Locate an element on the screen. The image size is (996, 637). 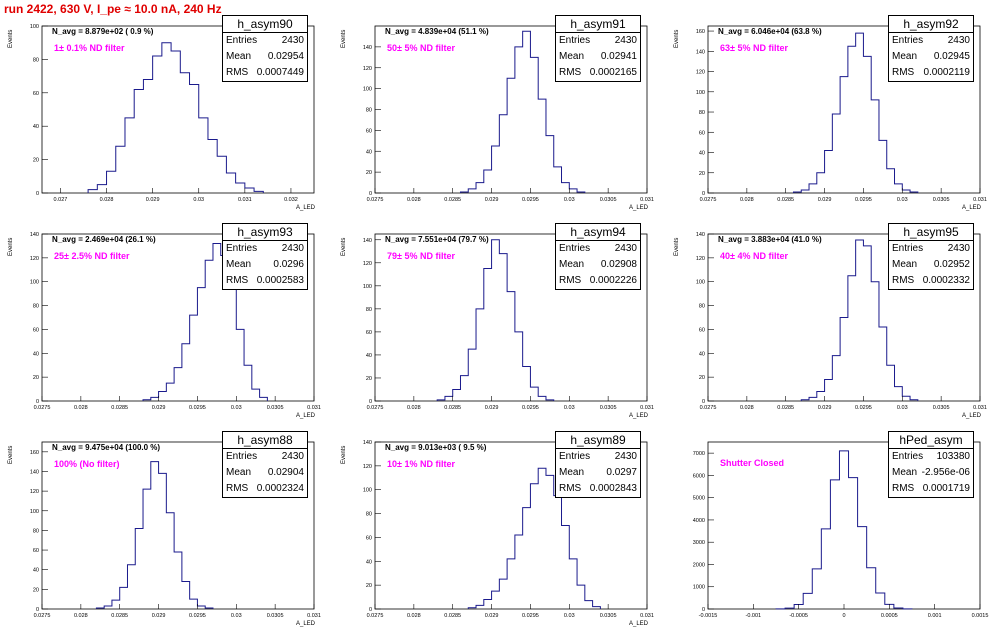
stats-box-title: h_asym92 is located at coordinates (931, 24).